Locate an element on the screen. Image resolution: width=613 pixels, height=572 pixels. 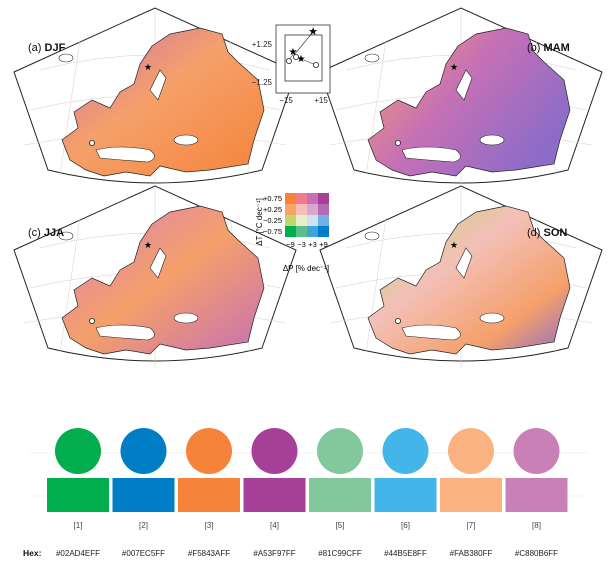
inset-plot: ★ ★ ★ +1.25 −1.25 −15 +15 is located at coordinates (291, 64).